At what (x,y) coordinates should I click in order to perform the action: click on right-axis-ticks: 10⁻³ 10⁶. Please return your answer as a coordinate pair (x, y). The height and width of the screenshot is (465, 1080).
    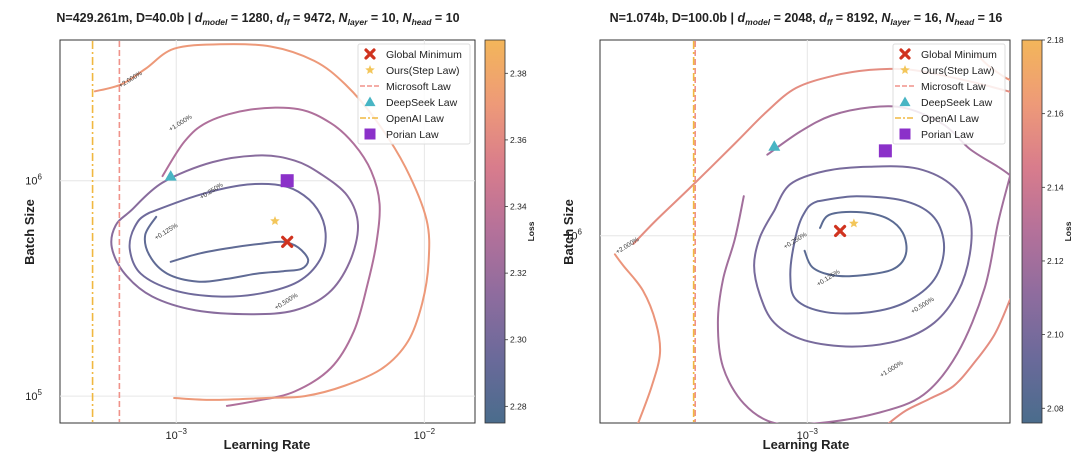
    Looking at the image, I should click on (691, 335).